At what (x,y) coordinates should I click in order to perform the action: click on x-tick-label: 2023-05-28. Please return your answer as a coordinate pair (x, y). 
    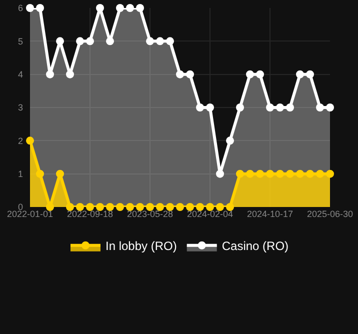
    Looking at the image, I should click on (150, 214).